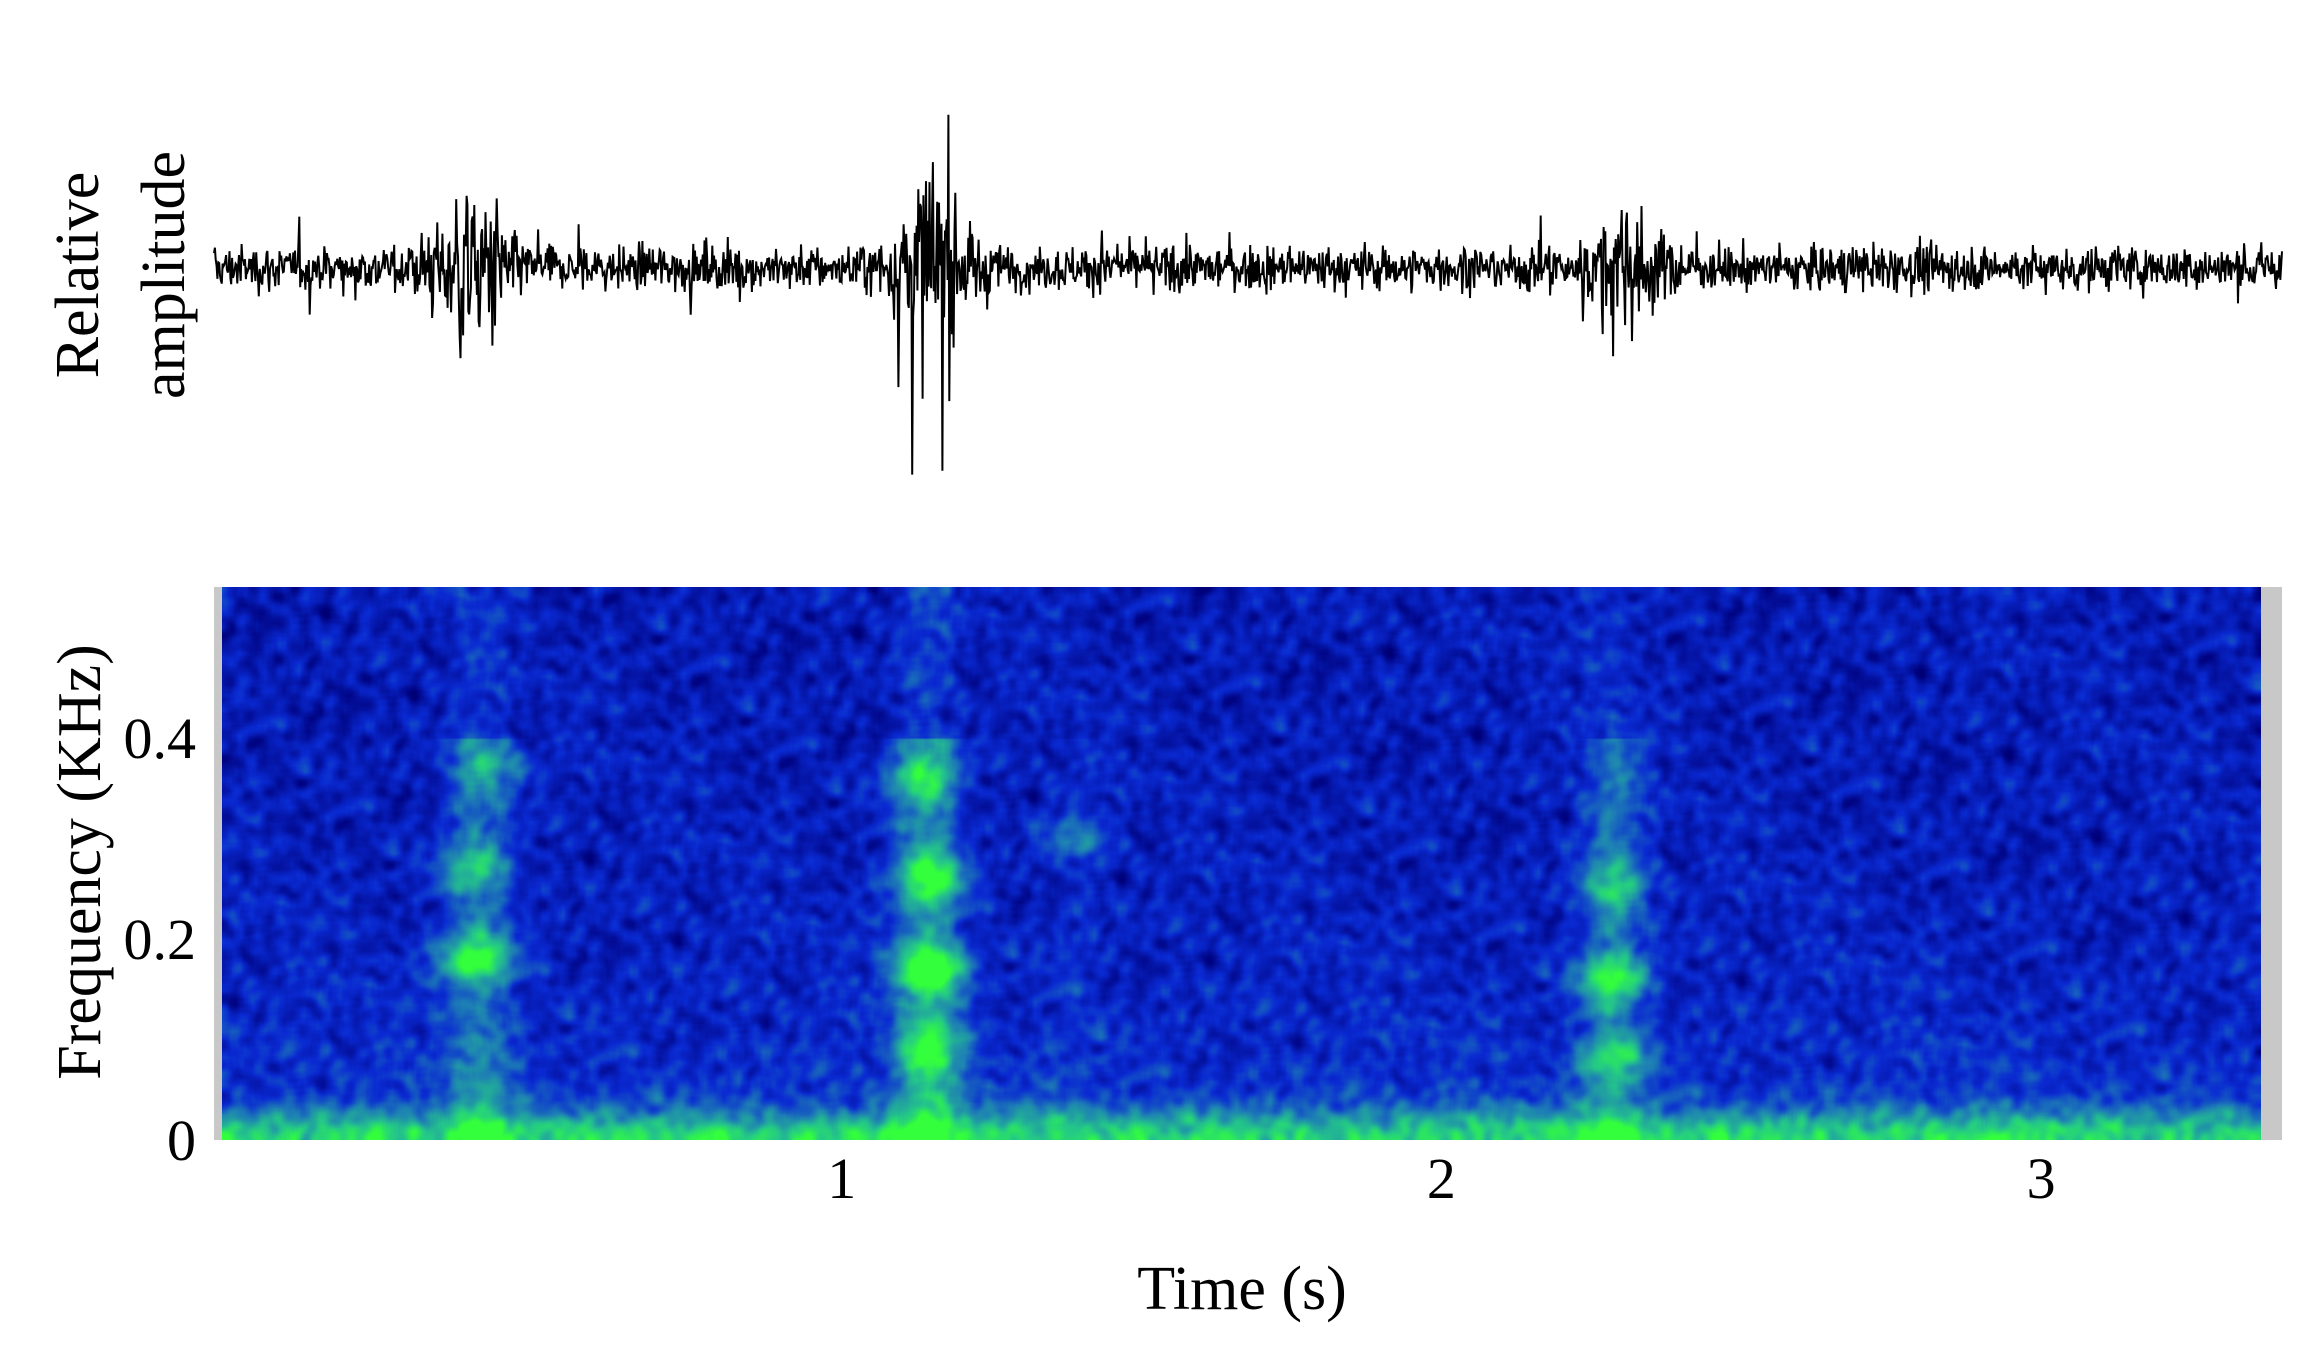  I want to click on x-tick-labels: 1 2 3, so click(1441, 1178).